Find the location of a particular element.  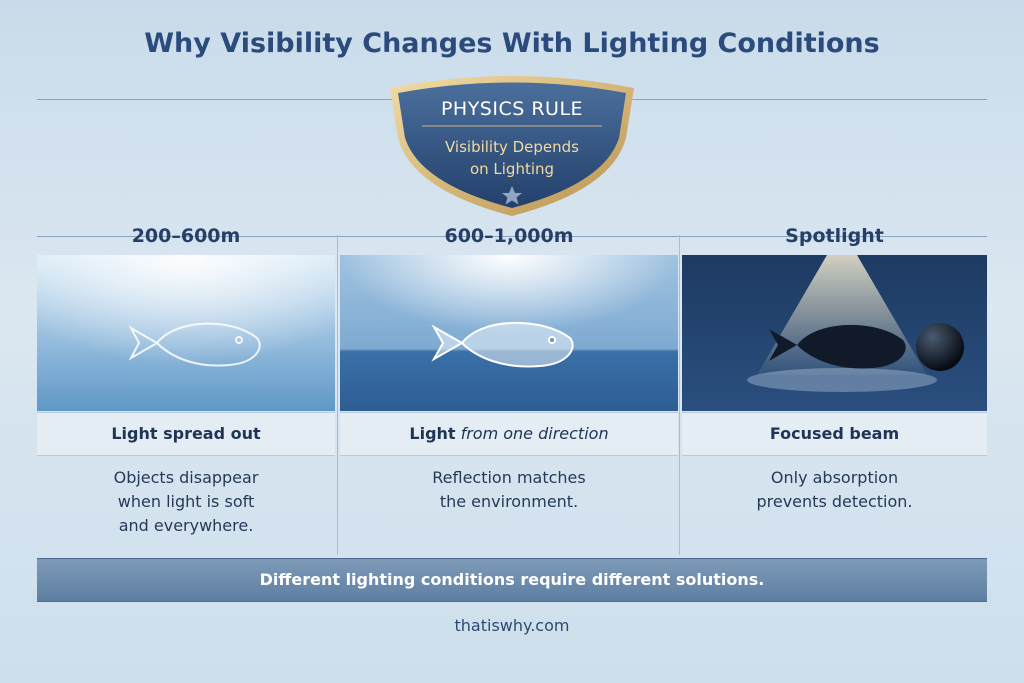

description-line: the environment. is located at coordinates (509, 501).